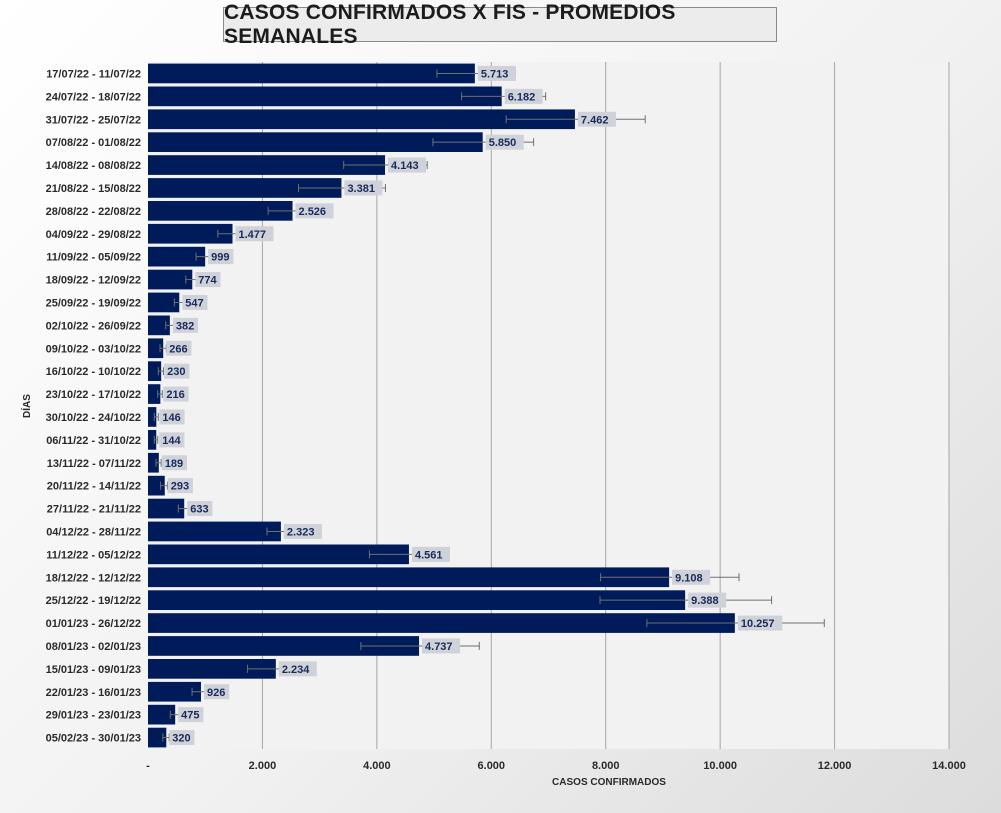  Describe the element at coordinates (609, 782) in the screenshot. I see `x-axis-title: CASOS CONFIRMADOS` at that location.